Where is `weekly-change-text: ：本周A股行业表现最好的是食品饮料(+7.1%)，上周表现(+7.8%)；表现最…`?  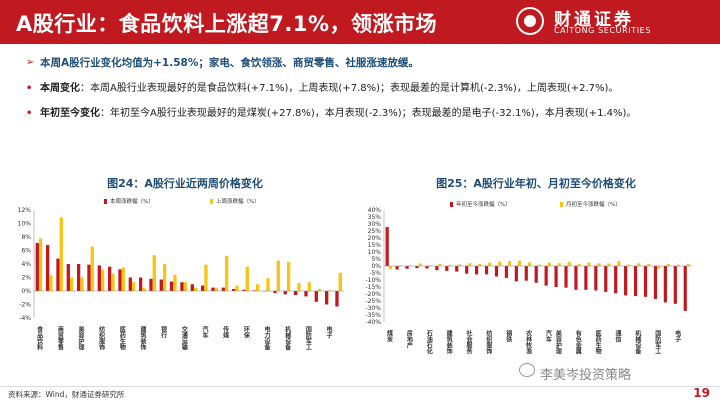 weekly-change-text: ：本周A股行业表现最好的是食品饮料(+7.1%)，上周表现(+7.8%)；表现最… is located at coordinates (349, 88).